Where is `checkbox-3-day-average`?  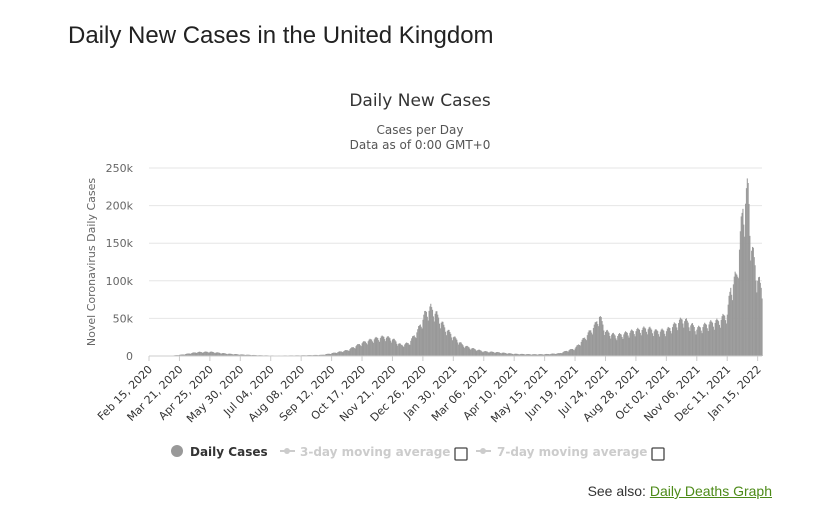 checkbox-3-day-average is located at coordinates (461, 454).